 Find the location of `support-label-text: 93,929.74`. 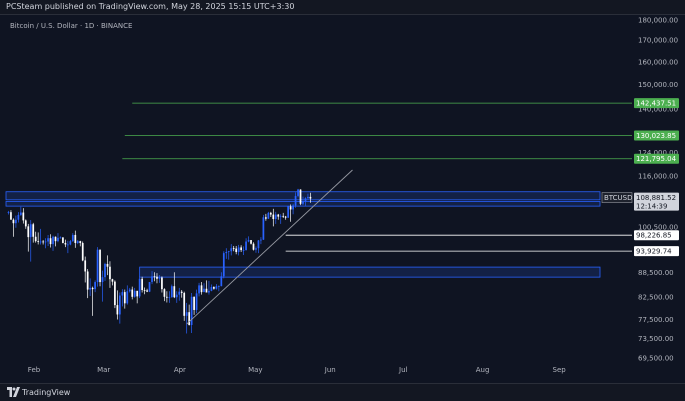

support-label-text: 93,929.74 is located at coordinates (654, 252).